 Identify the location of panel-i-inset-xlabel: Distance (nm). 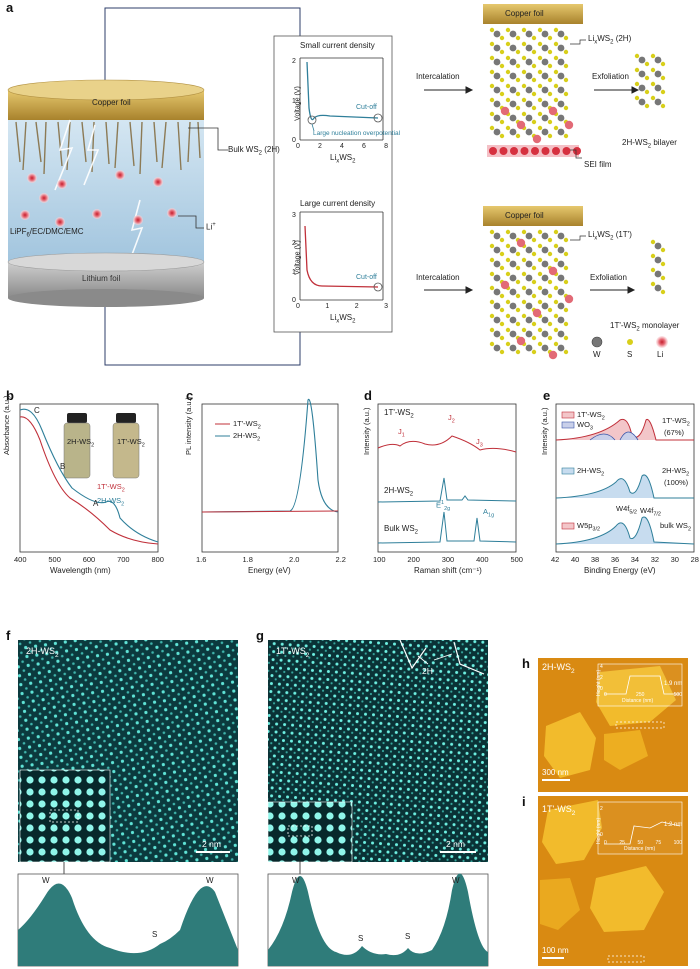
(640, 849).